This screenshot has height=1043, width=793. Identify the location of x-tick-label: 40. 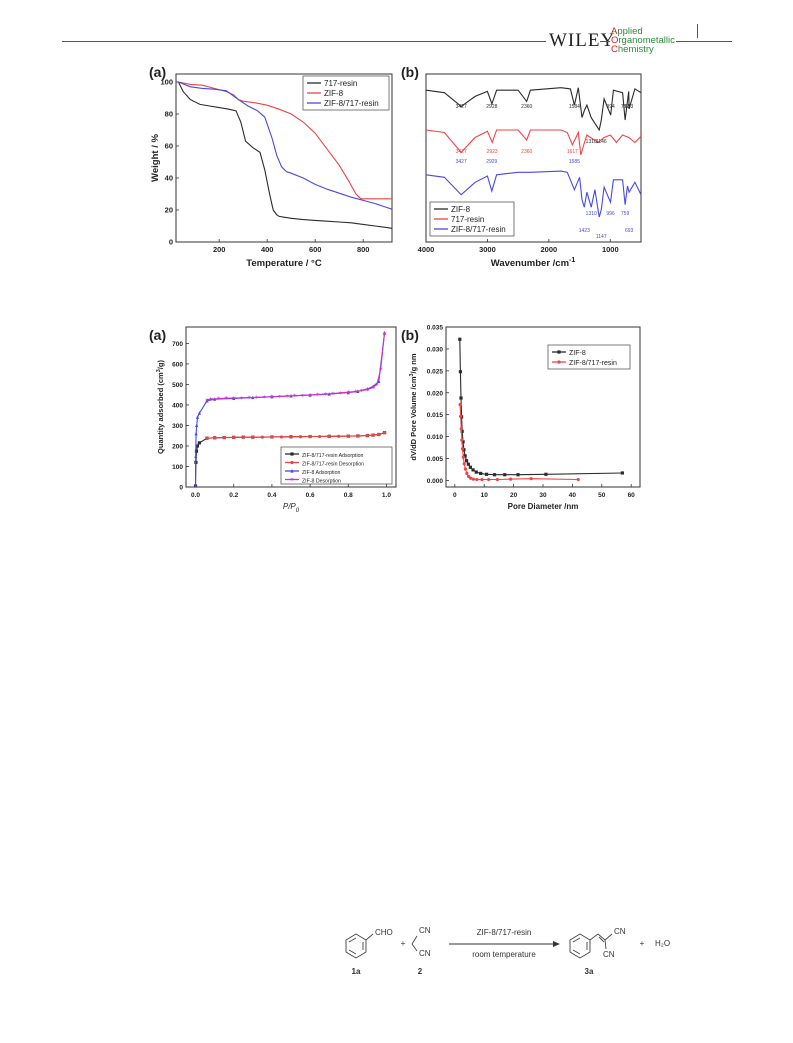
(573, 495).